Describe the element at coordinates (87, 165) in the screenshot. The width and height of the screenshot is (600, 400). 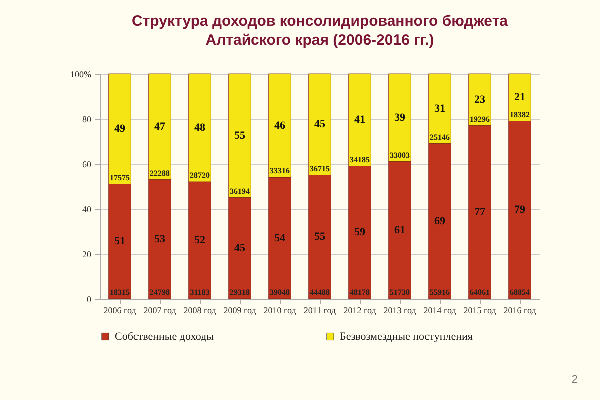
I see `y-tick-label: 60` at that location.